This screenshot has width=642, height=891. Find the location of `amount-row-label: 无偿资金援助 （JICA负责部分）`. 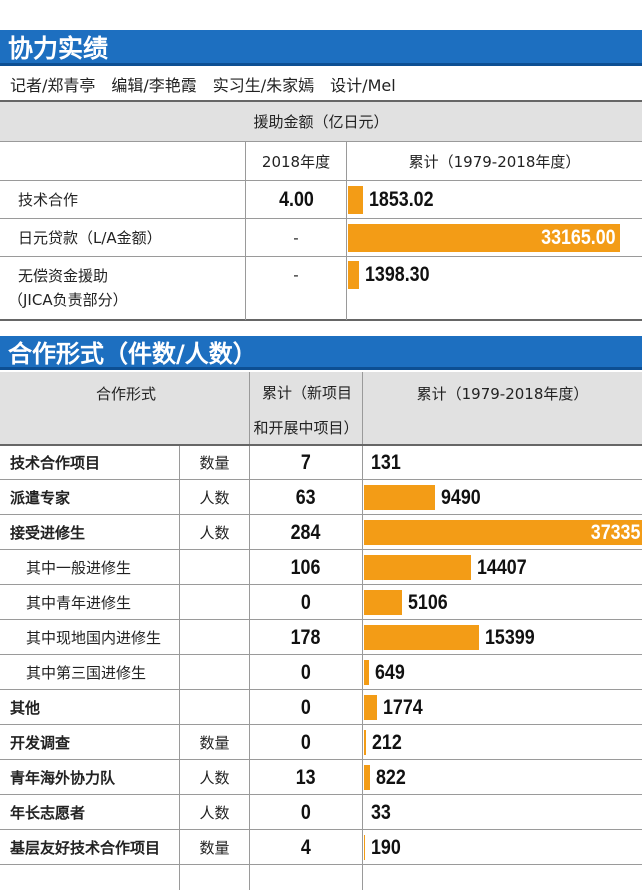

amount-row-label: 无偿资金援助 （JICA负责部分） is located at coordinates (125, 288).